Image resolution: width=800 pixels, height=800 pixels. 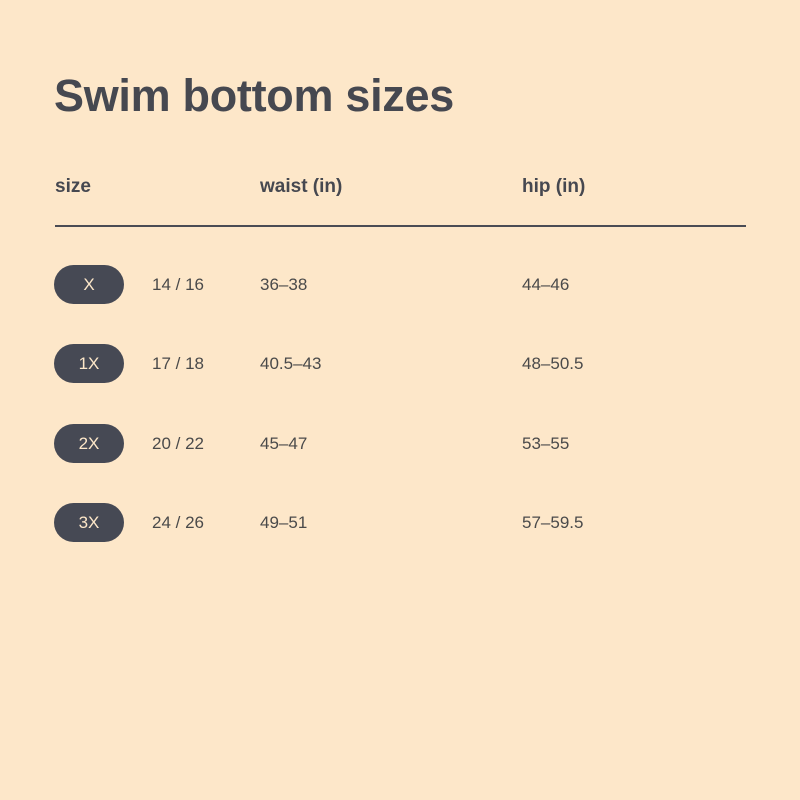 I want to click on numeric-size: 17 / 18, so click(x=178, y=363).